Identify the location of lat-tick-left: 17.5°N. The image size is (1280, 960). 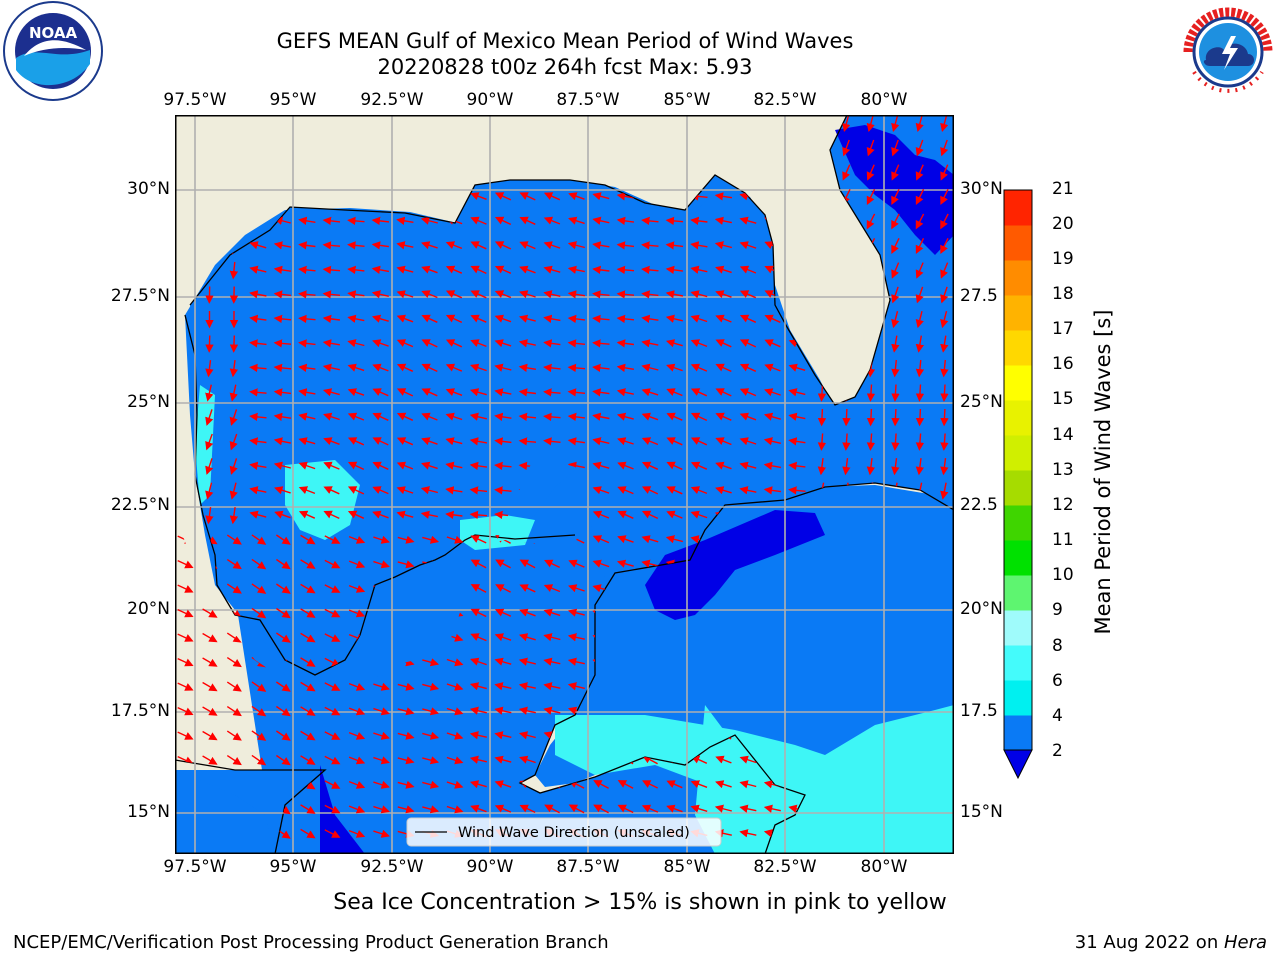
(140, 711).